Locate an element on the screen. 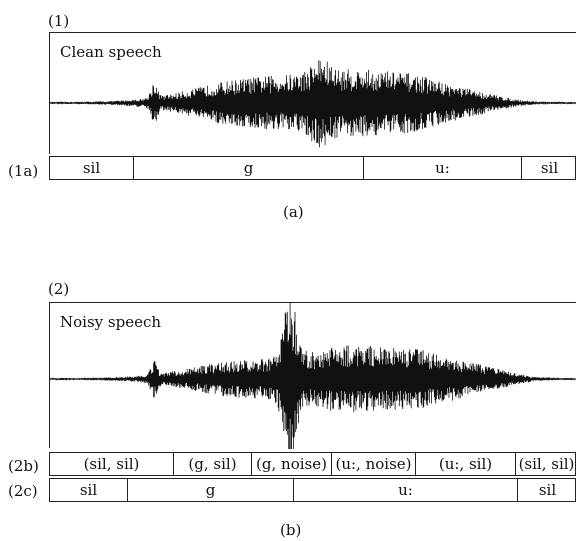  segment-u-sil: (u:, sil) is located at coordinates (466, 464).